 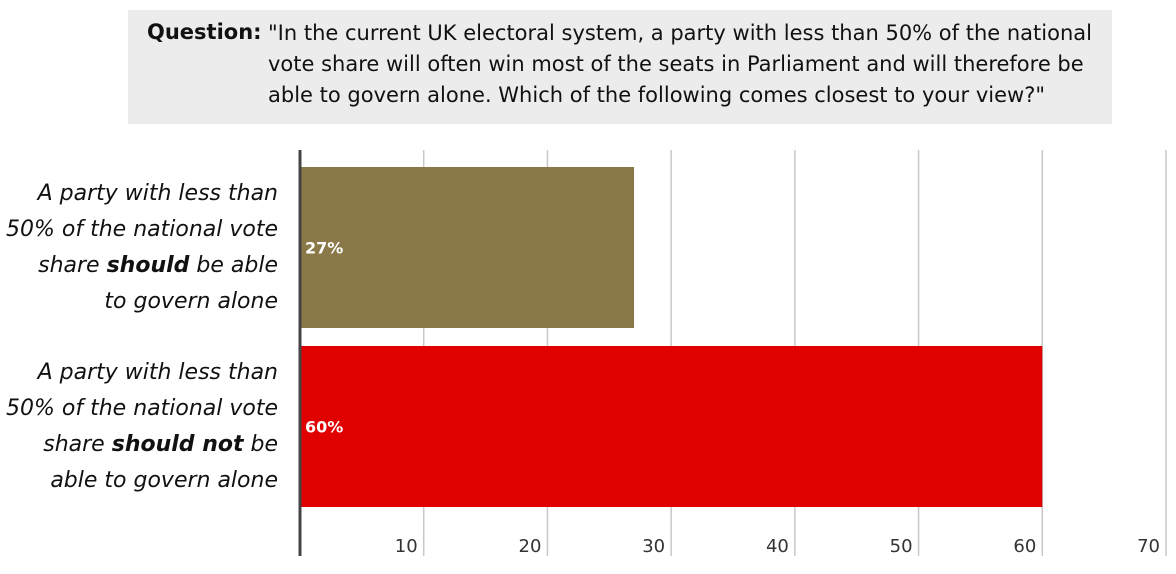 What do you see at coordinates (530, 546) in the screenshot?
I see `tick-label-20: 20` at bounding box center [530, 546].